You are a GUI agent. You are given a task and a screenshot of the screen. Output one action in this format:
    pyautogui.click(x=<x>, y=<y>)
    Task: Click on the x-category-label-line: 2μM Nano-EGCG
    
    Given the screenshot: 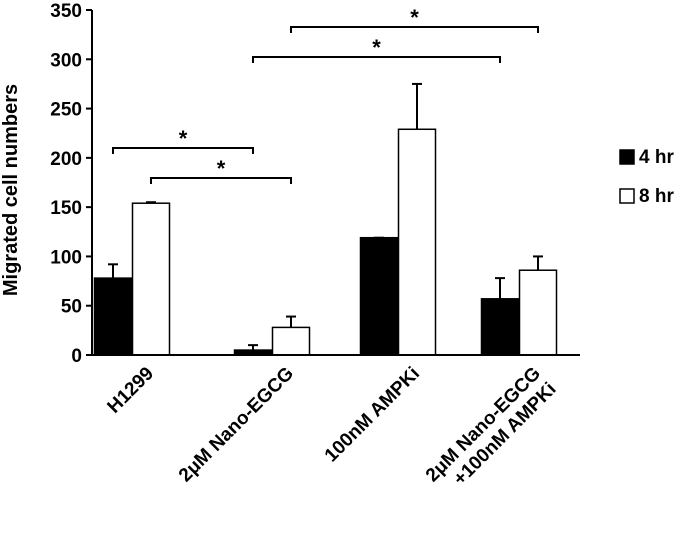 What is the action you would take?
    pyautogui.click(x=236, y=424)
    